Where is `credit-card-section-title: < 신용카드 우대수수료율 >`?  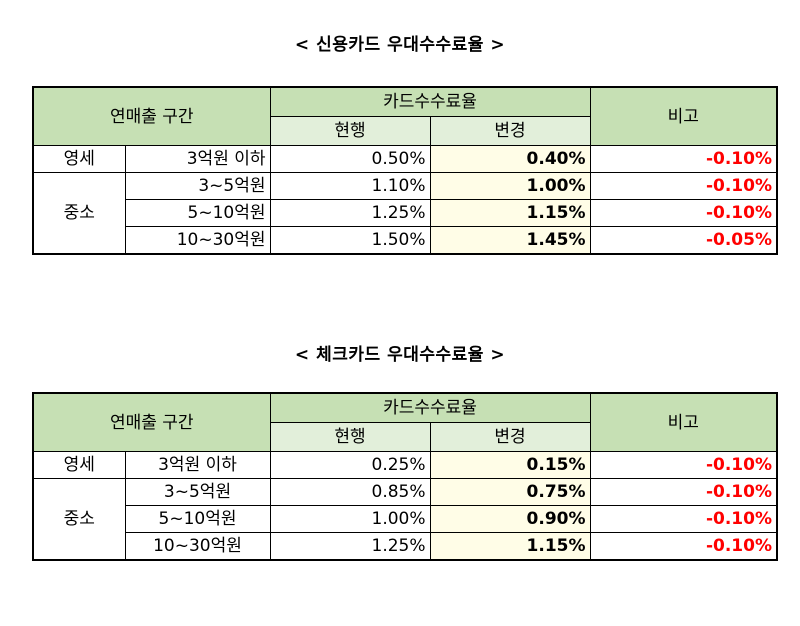
credit-card-section-title: < 신용카드 우대수수료율 > is located at coordinates (400, 45).